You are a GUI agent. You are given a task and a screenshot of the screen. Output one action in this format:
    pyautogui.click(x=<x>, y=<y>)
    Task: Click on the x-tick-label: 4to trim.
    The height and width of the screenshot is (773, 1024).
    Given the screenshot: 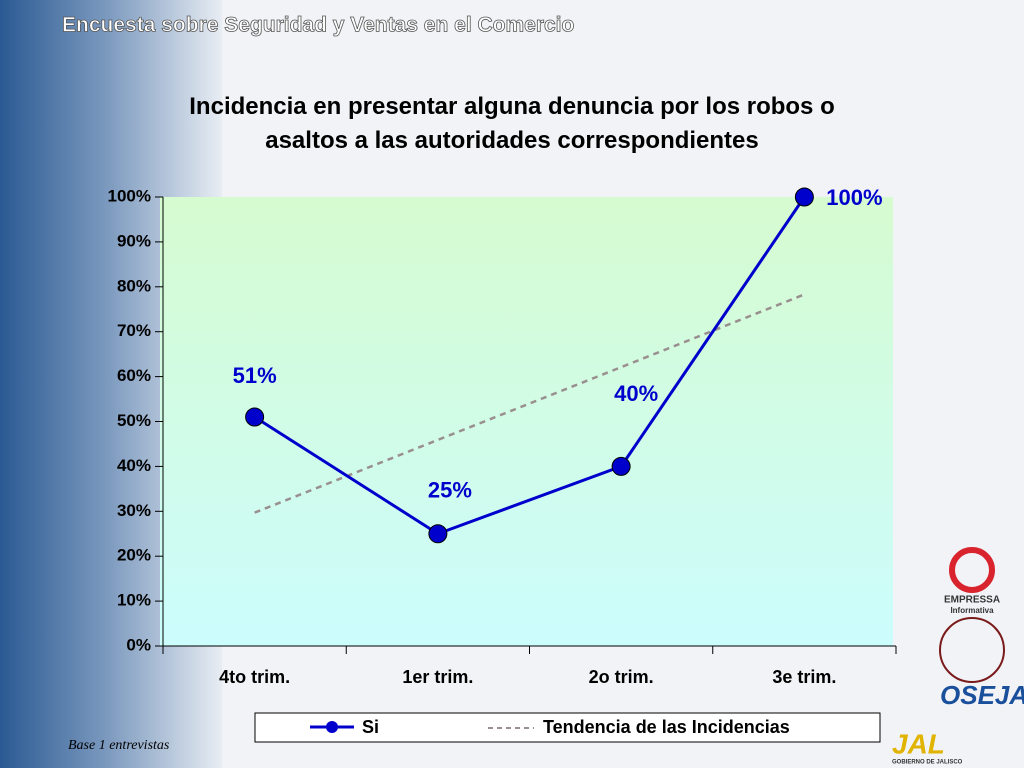 What is the action you would take?
    pyautogui.click(x=254, y=677)
    